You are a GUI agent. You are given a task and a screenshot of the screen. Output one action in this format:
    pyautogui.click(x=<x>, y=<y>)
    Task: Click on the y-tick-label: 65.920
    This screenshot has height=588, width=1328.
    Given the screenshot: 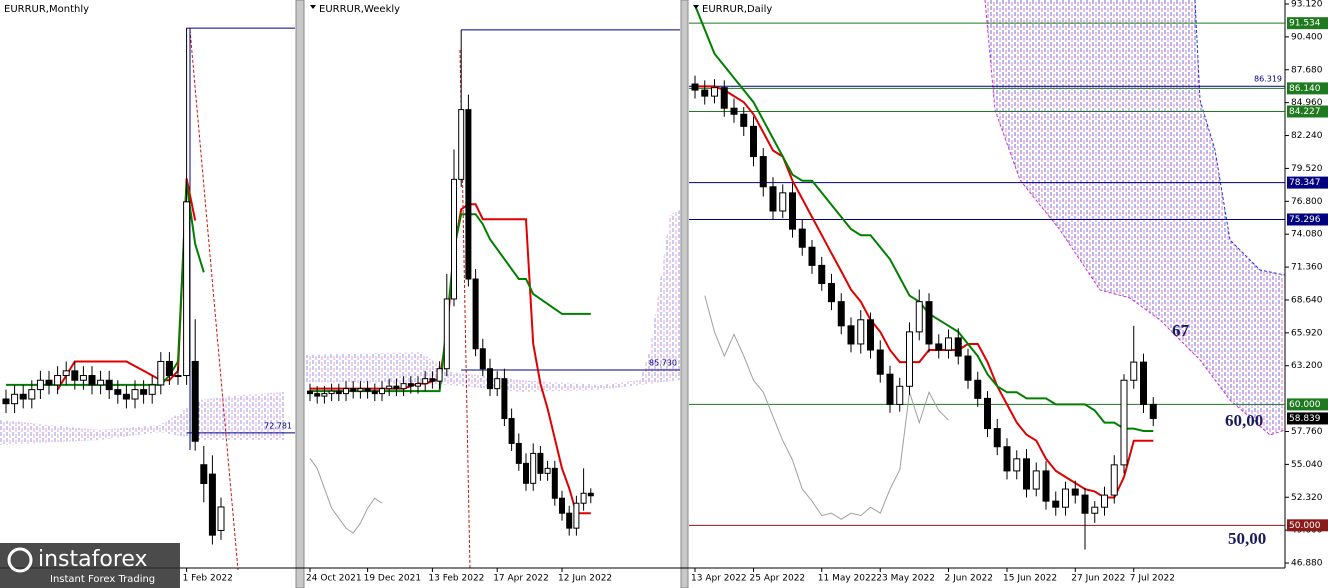 What is the action you would take?
    pyautogui.click(x=1307, y=333)
    